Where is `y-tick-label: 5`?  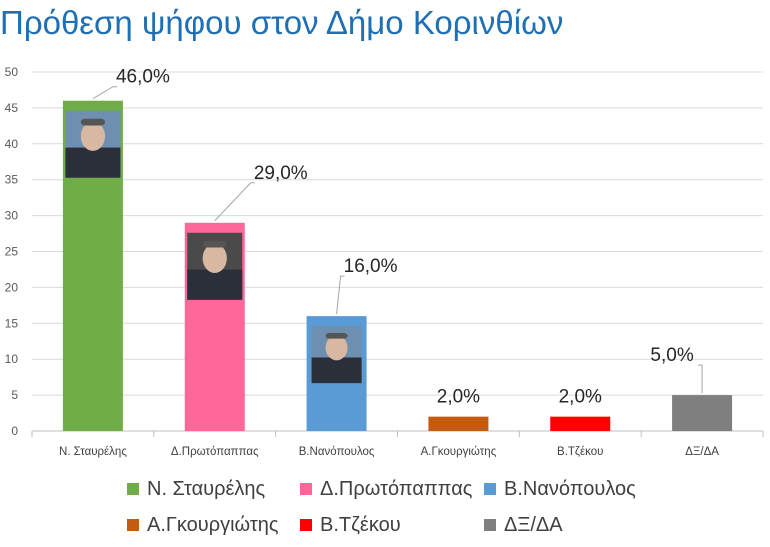
y-tick-label: 5 is located at coordinates (14, 395).